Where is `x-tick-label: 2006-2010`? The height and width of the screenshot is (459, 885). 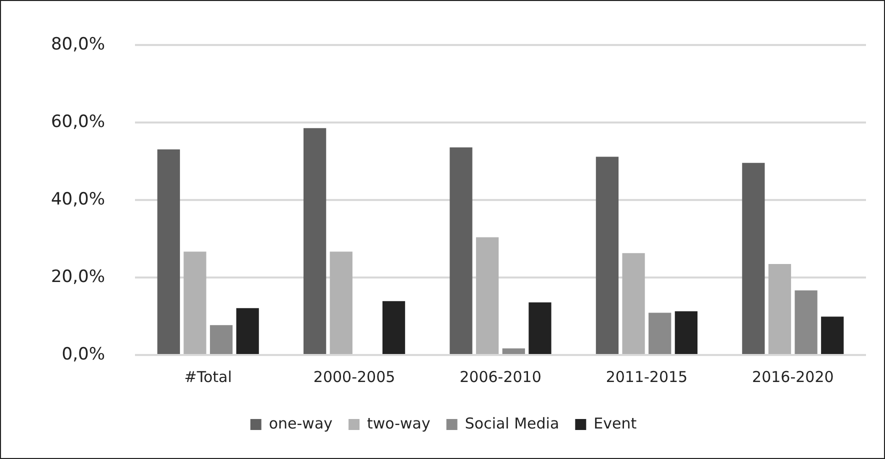
x-tick-label: 2006-2010 is located at coordinates (501, 377).